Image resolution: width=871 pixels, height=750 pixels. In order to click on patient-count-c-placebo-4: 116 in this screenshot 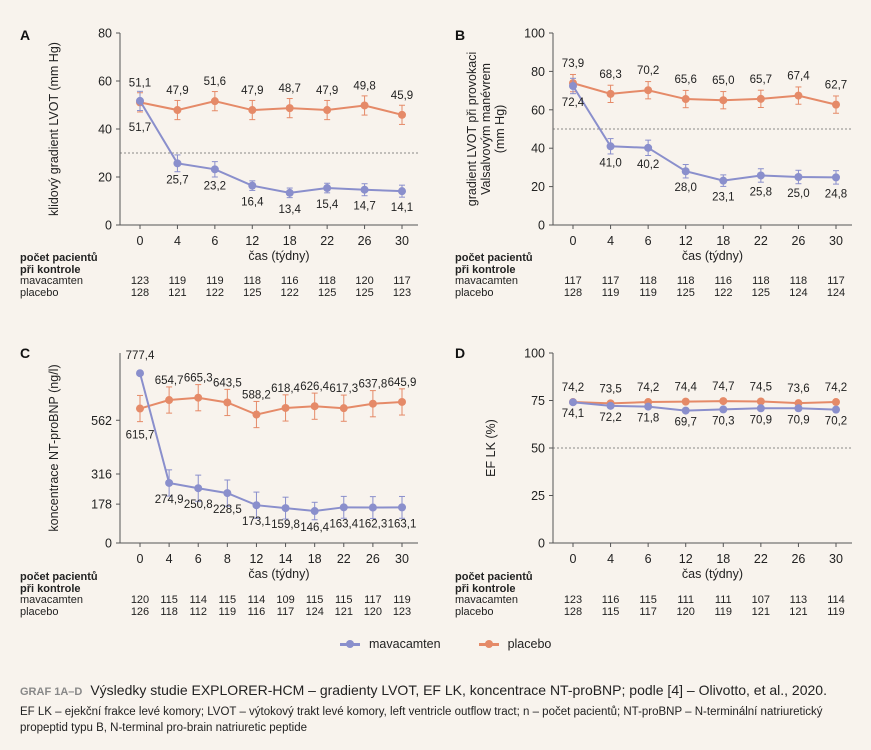, I will do `click(256, 611)`.